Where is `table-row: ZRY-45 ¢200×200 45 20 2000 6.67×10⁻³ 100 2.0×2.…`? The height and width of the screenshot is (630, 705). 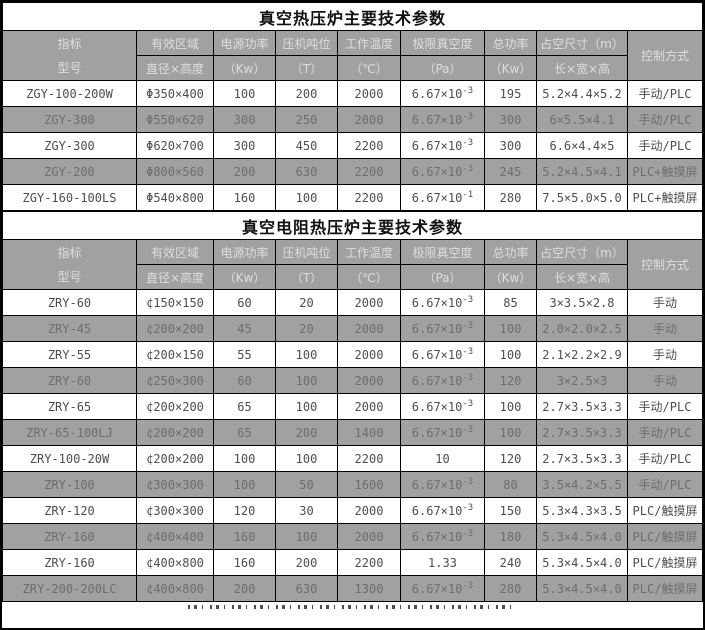 table-row: ZRY-45 ¢200×200 45 20 2000 6.67×10⁻³ 100 2.0×2.… is located at coordinates (352, 328).